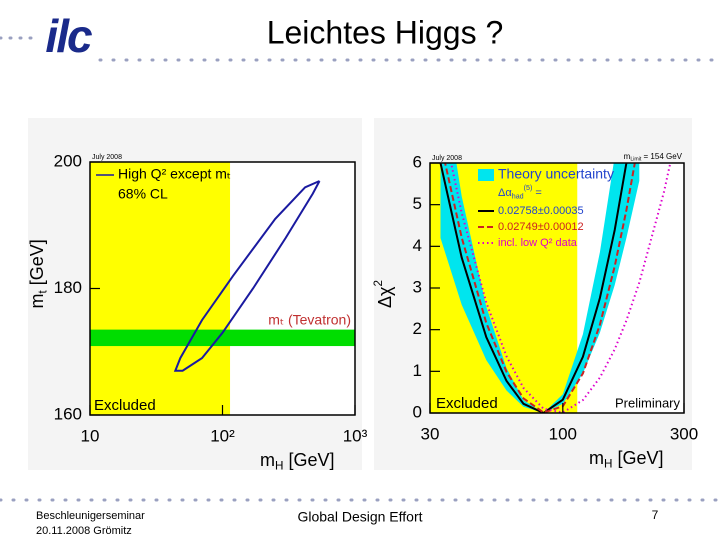 The width and height of the screenshot is (720, 540). Describe the element at coordinates (417, 328) in the screenshot. I see `y-tick-label: 2` at that location.